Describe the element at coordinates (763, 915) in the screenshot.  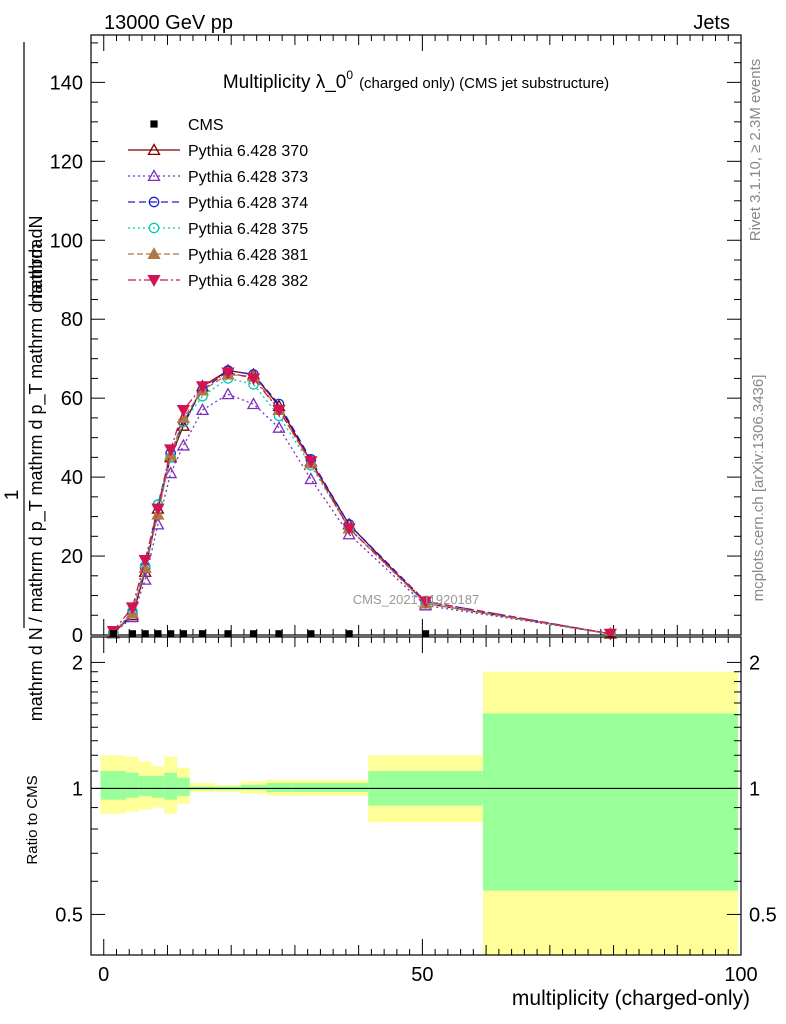
I see `ratio-ytick-label-right-0.5: 0.5` at that location.